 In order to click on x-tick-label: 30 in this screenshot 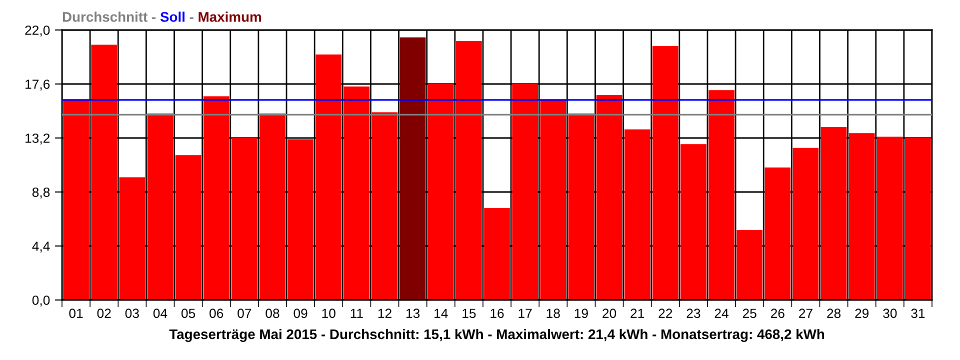, I will do `click(890, 313)`.